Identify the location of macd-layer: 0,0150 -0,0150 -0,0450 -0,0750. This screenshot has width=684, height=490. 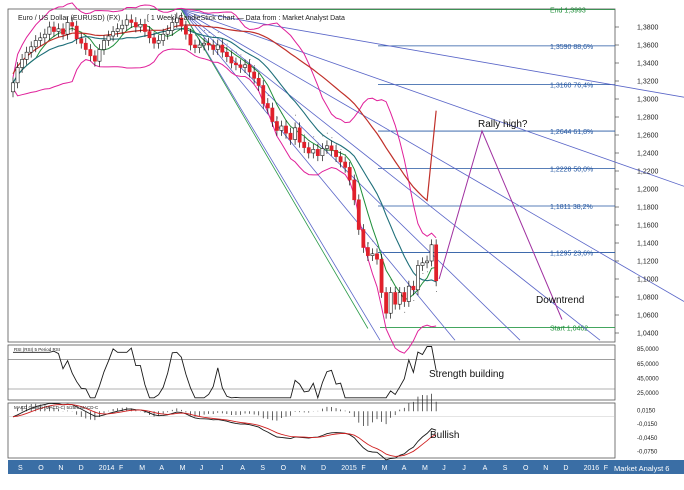
(333, 427).